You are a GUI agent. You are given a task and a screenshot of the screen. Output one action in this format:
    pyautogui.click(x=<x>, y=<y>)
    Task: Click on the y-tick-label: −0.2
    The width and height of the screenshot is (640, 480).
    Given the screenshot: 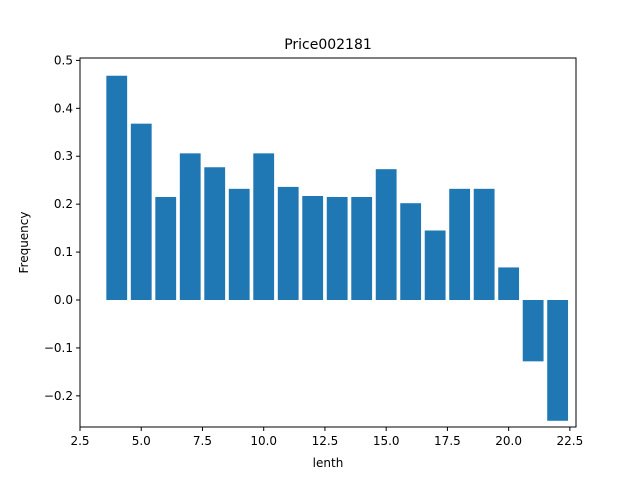 What is the action you would take?
    pyautogui.click(x=58, y=396)
    